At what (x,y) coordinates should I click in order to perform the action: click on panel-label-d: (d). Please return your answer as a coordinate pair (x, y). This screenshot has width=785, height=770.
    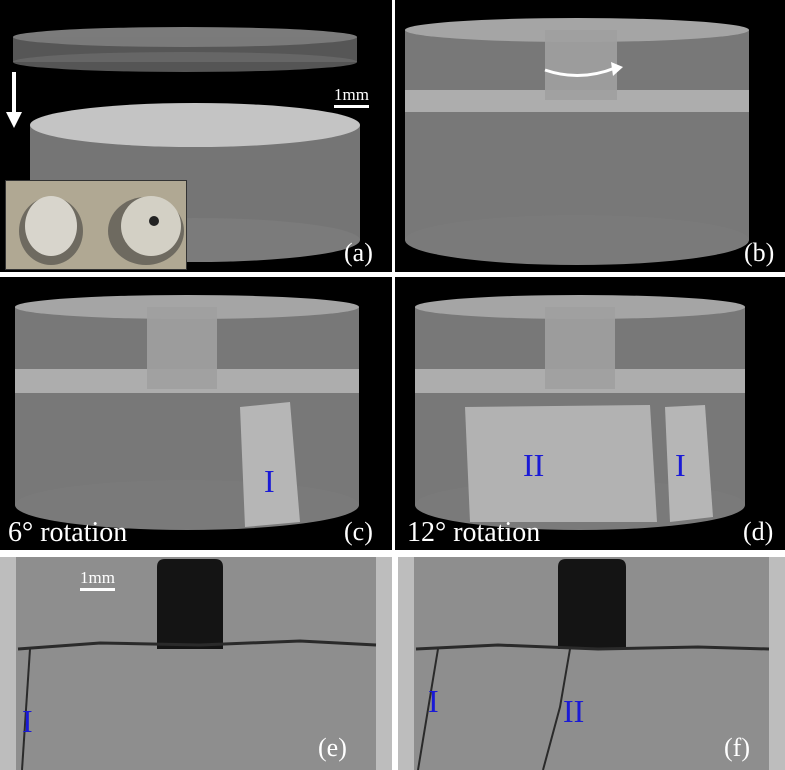
    Looking at the image, I should click on (758, 531).